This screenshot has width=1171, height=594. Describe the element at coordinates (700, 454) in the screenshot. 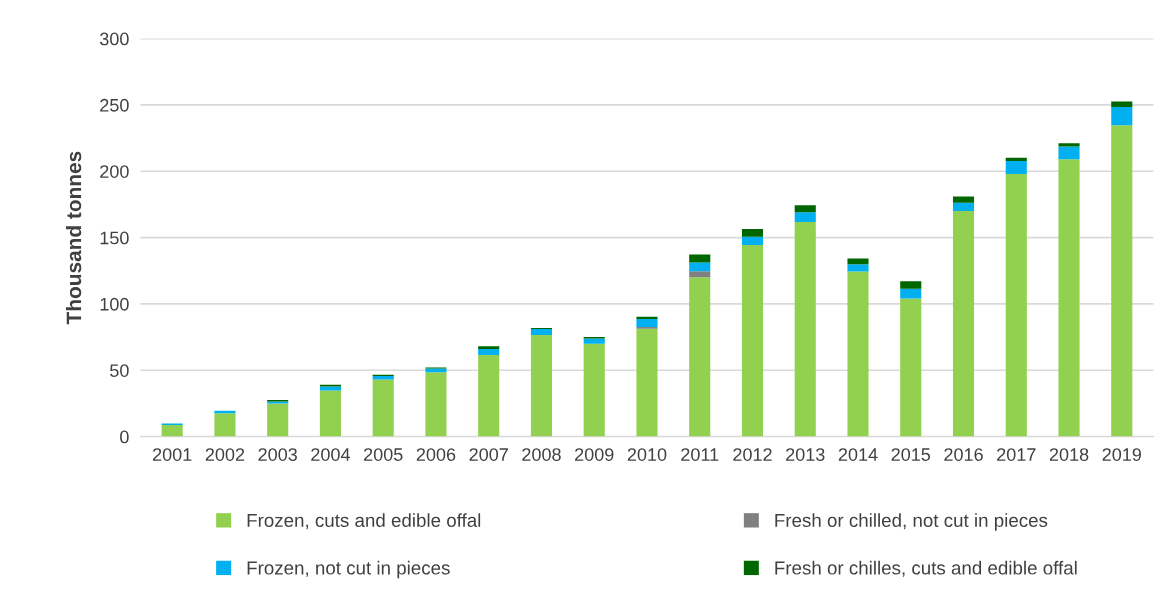

I see `x-tick-label: 2011` at that location.